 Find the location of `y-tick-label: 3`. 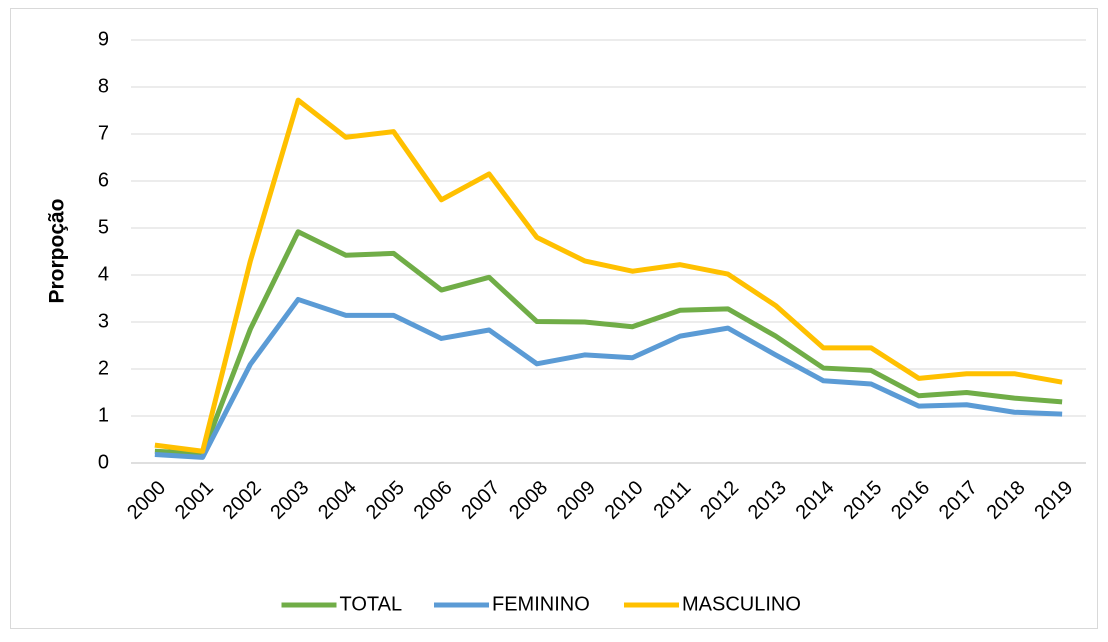

y-tick-label: 3 is located at coordinates (103, 321).